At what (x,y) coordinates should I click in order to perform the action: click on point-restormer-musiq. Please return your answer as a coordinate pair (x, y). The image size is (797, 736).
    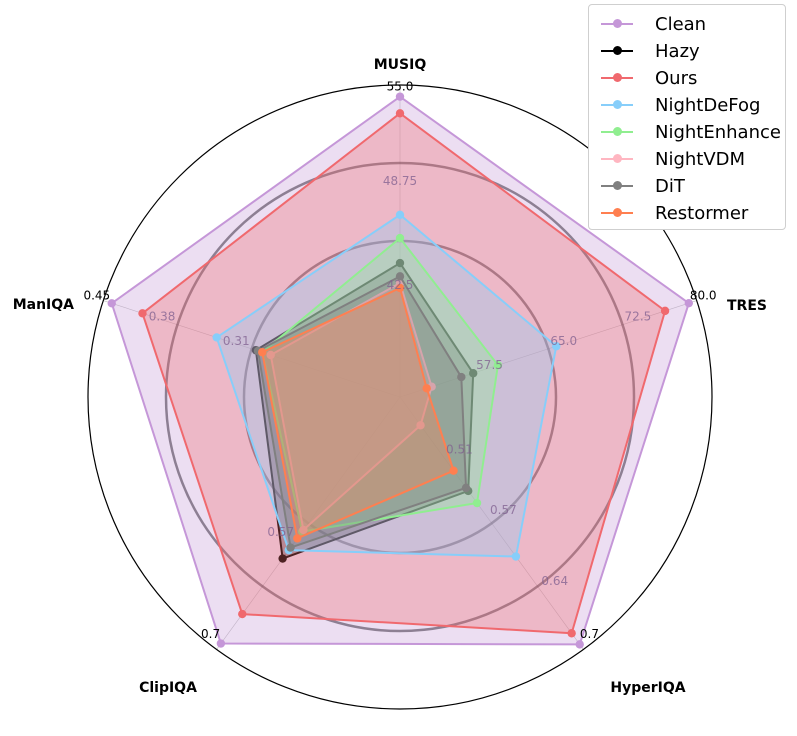
    Looking at the image, I should click on (400, 288).